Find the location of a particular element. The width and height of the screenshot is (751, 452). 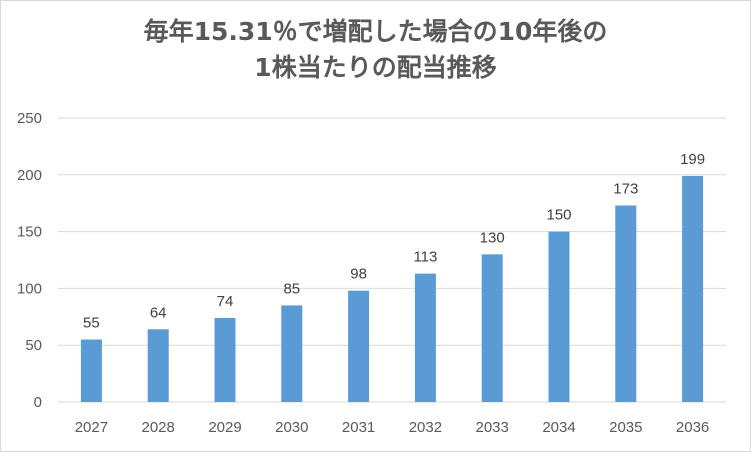

data-label: 85 is located at coordinates (291, 288).